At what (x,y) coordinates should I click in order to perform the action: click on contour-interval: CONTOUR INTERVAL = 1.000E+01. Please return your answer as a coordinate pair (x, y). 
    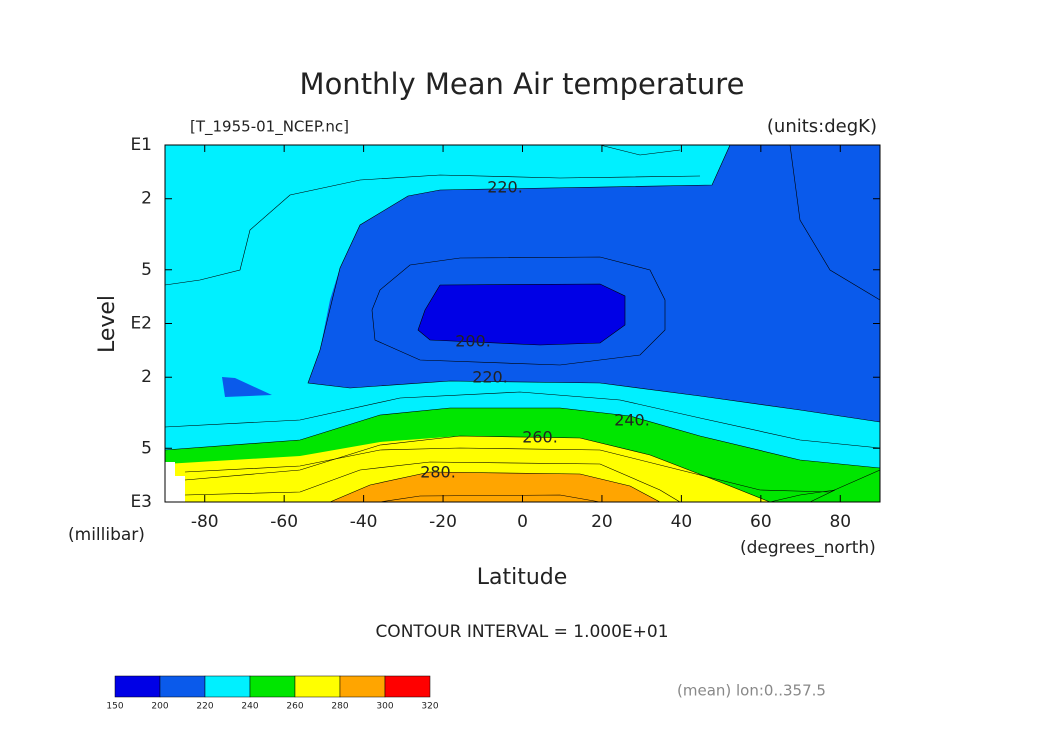
    Looking at the image, I should click on (521, 632).